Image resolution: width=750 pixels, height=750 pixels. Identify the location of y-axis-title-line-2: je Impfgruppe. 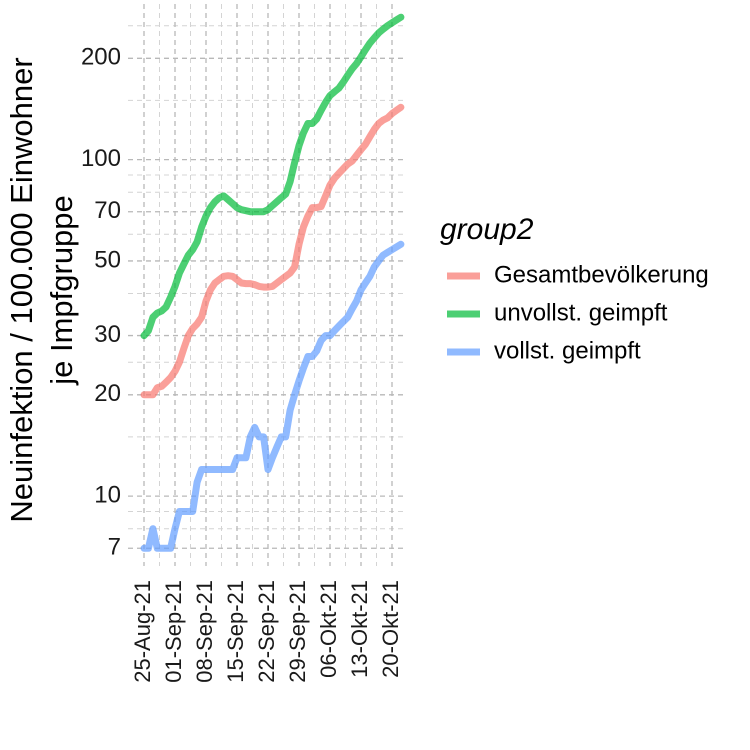
(61, 290).